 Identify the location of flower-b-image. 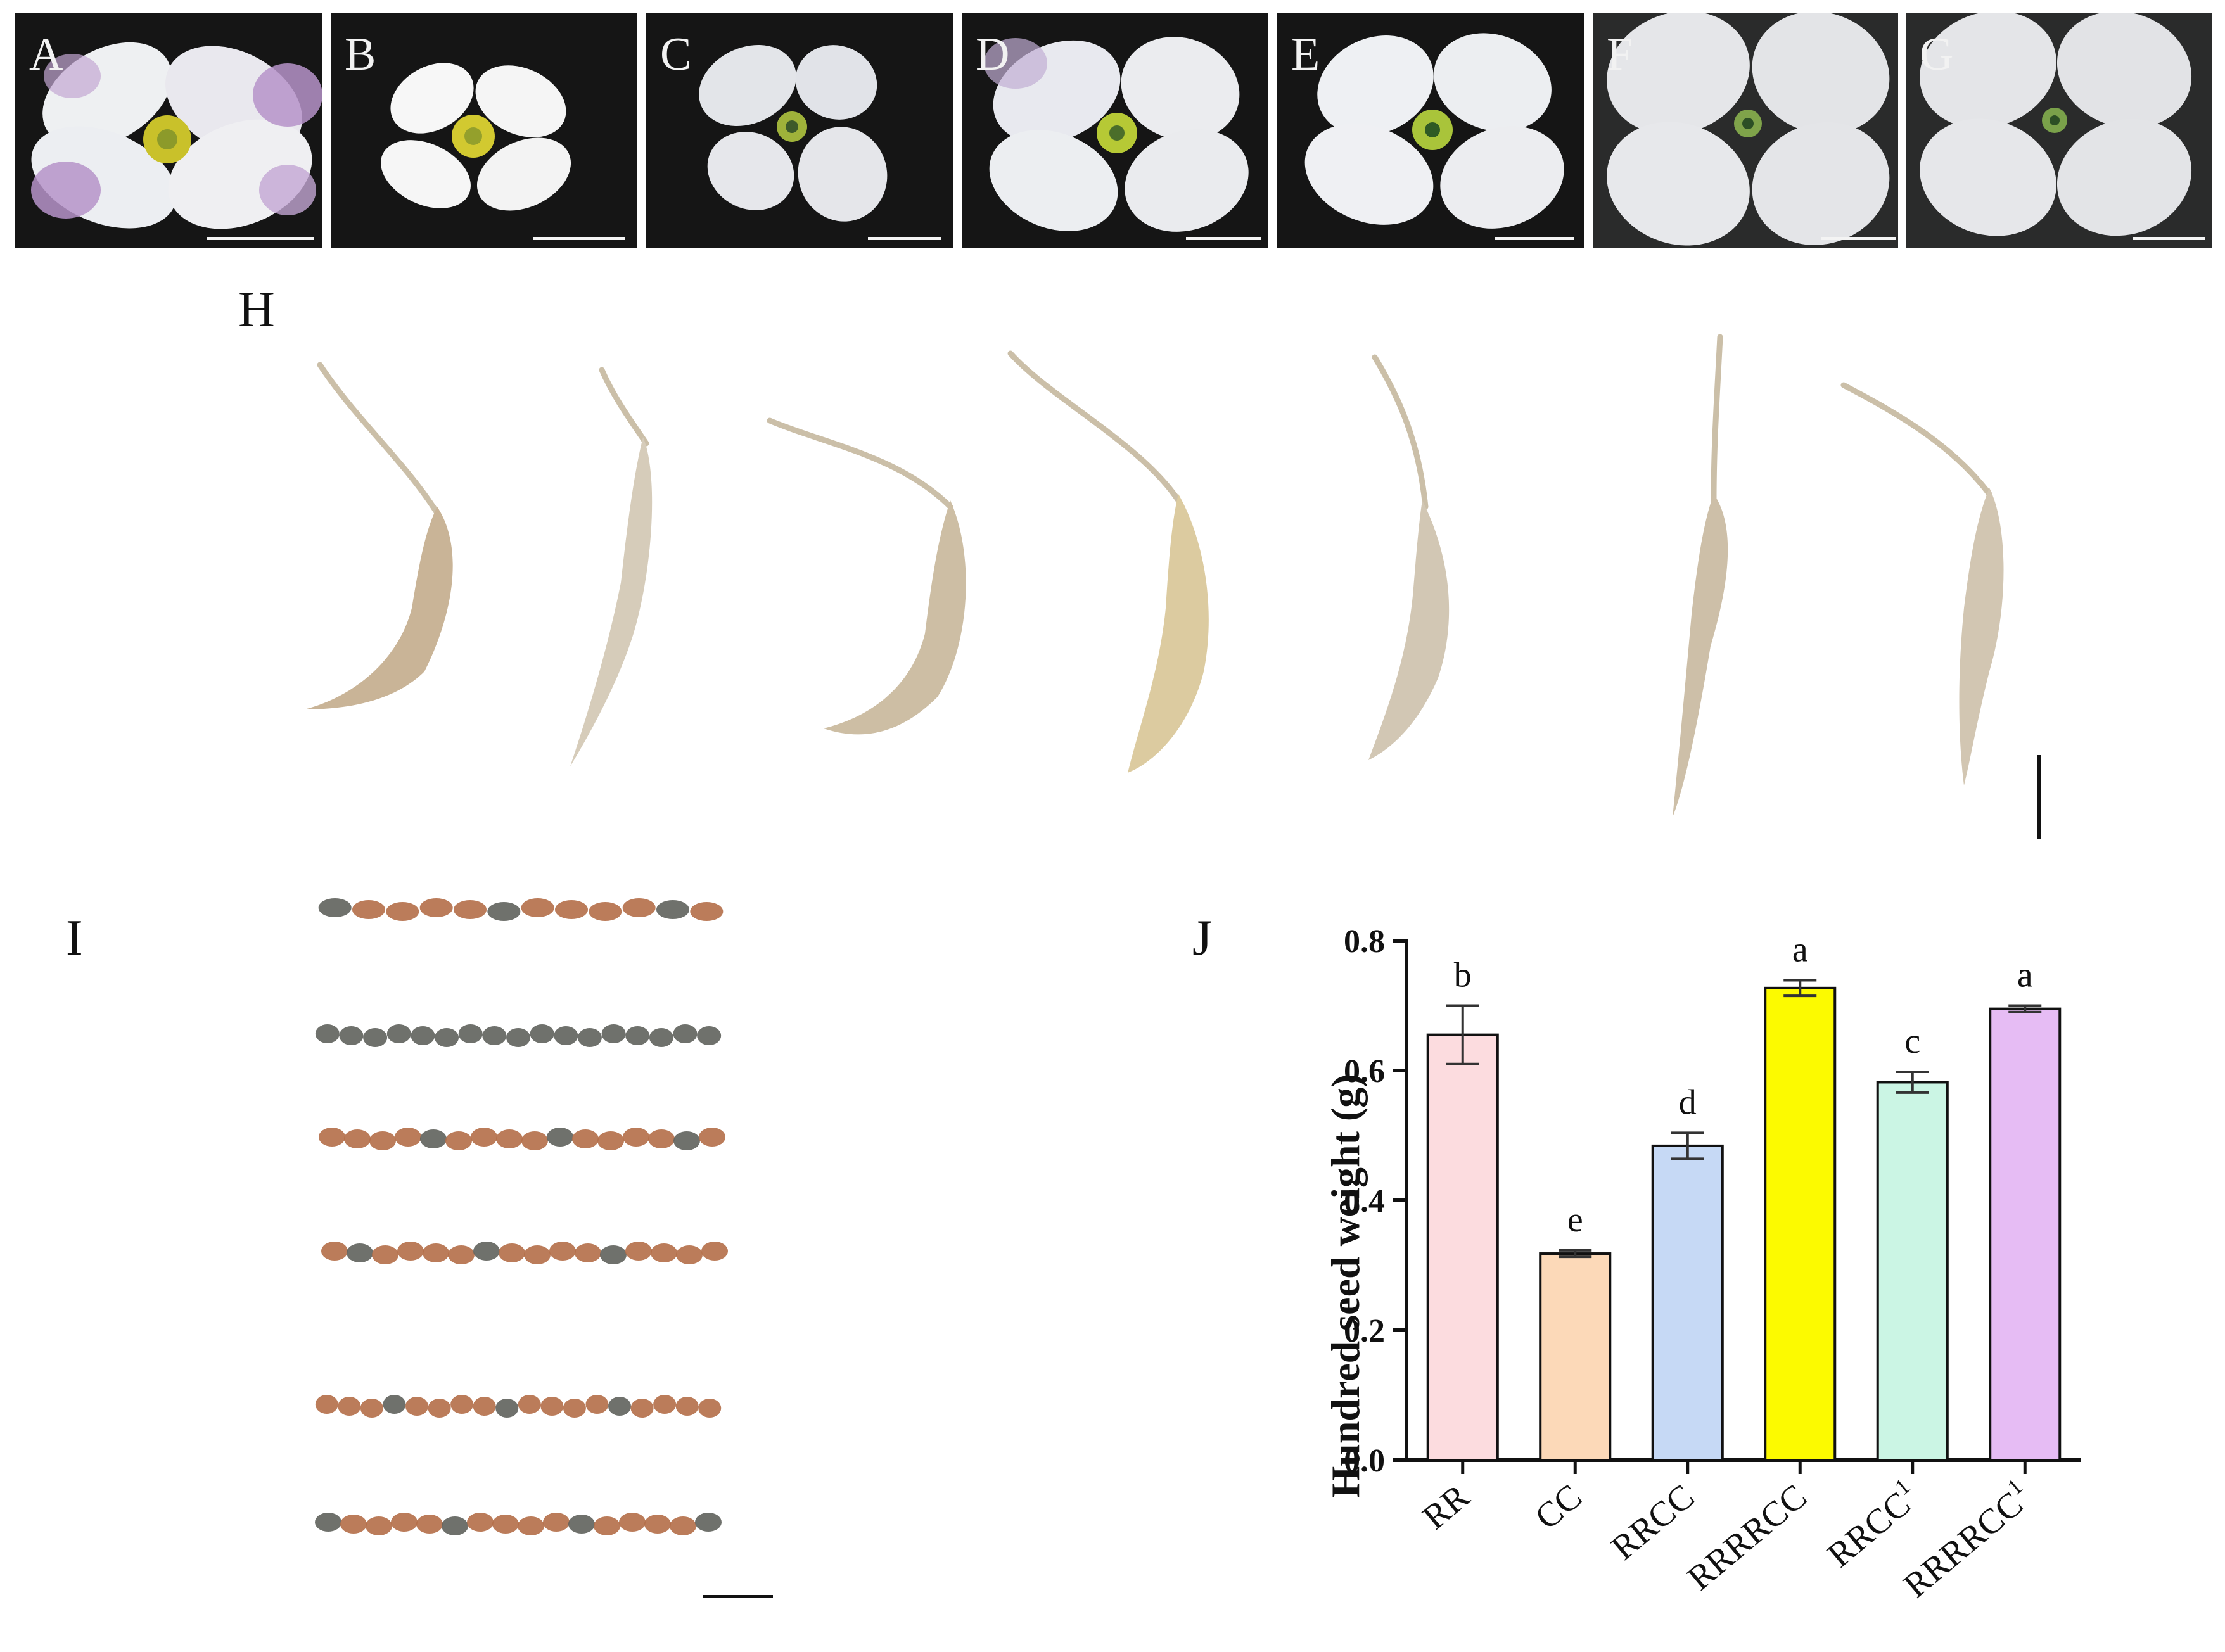
(476, 137).